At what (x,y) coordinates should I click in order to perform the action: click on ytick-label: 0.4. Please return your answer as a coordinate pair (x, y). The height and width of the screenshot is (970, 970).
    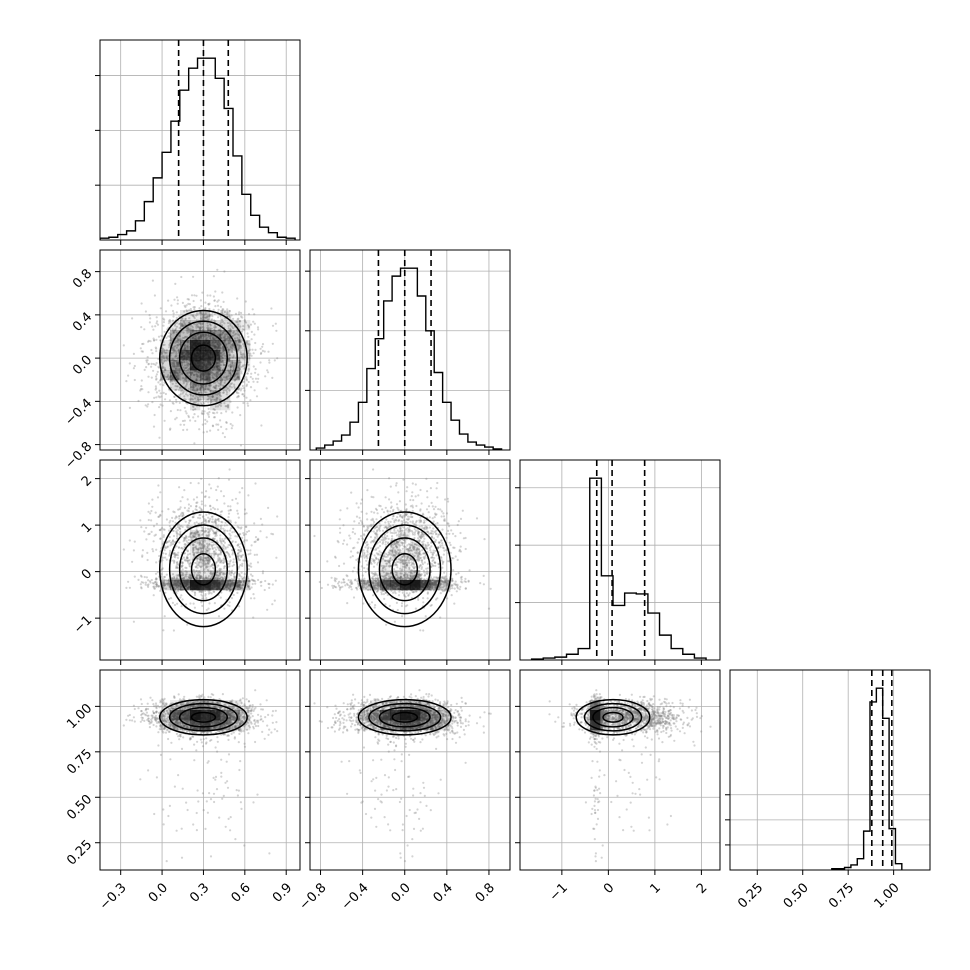
    Looking at the image, I should click on (82, 322).